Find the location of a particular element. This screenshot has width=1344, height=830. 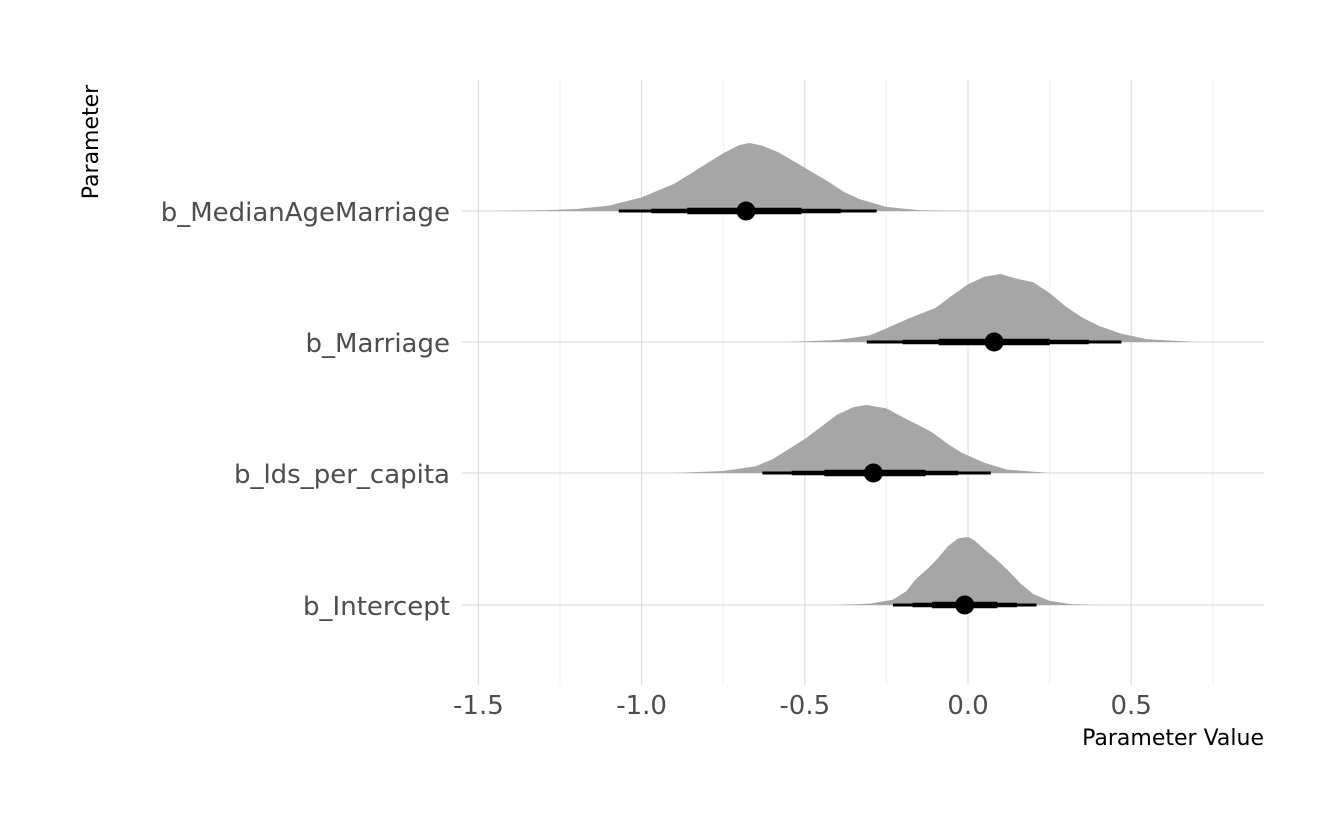

density-b_Intercept is located at coordinates (968, 571).